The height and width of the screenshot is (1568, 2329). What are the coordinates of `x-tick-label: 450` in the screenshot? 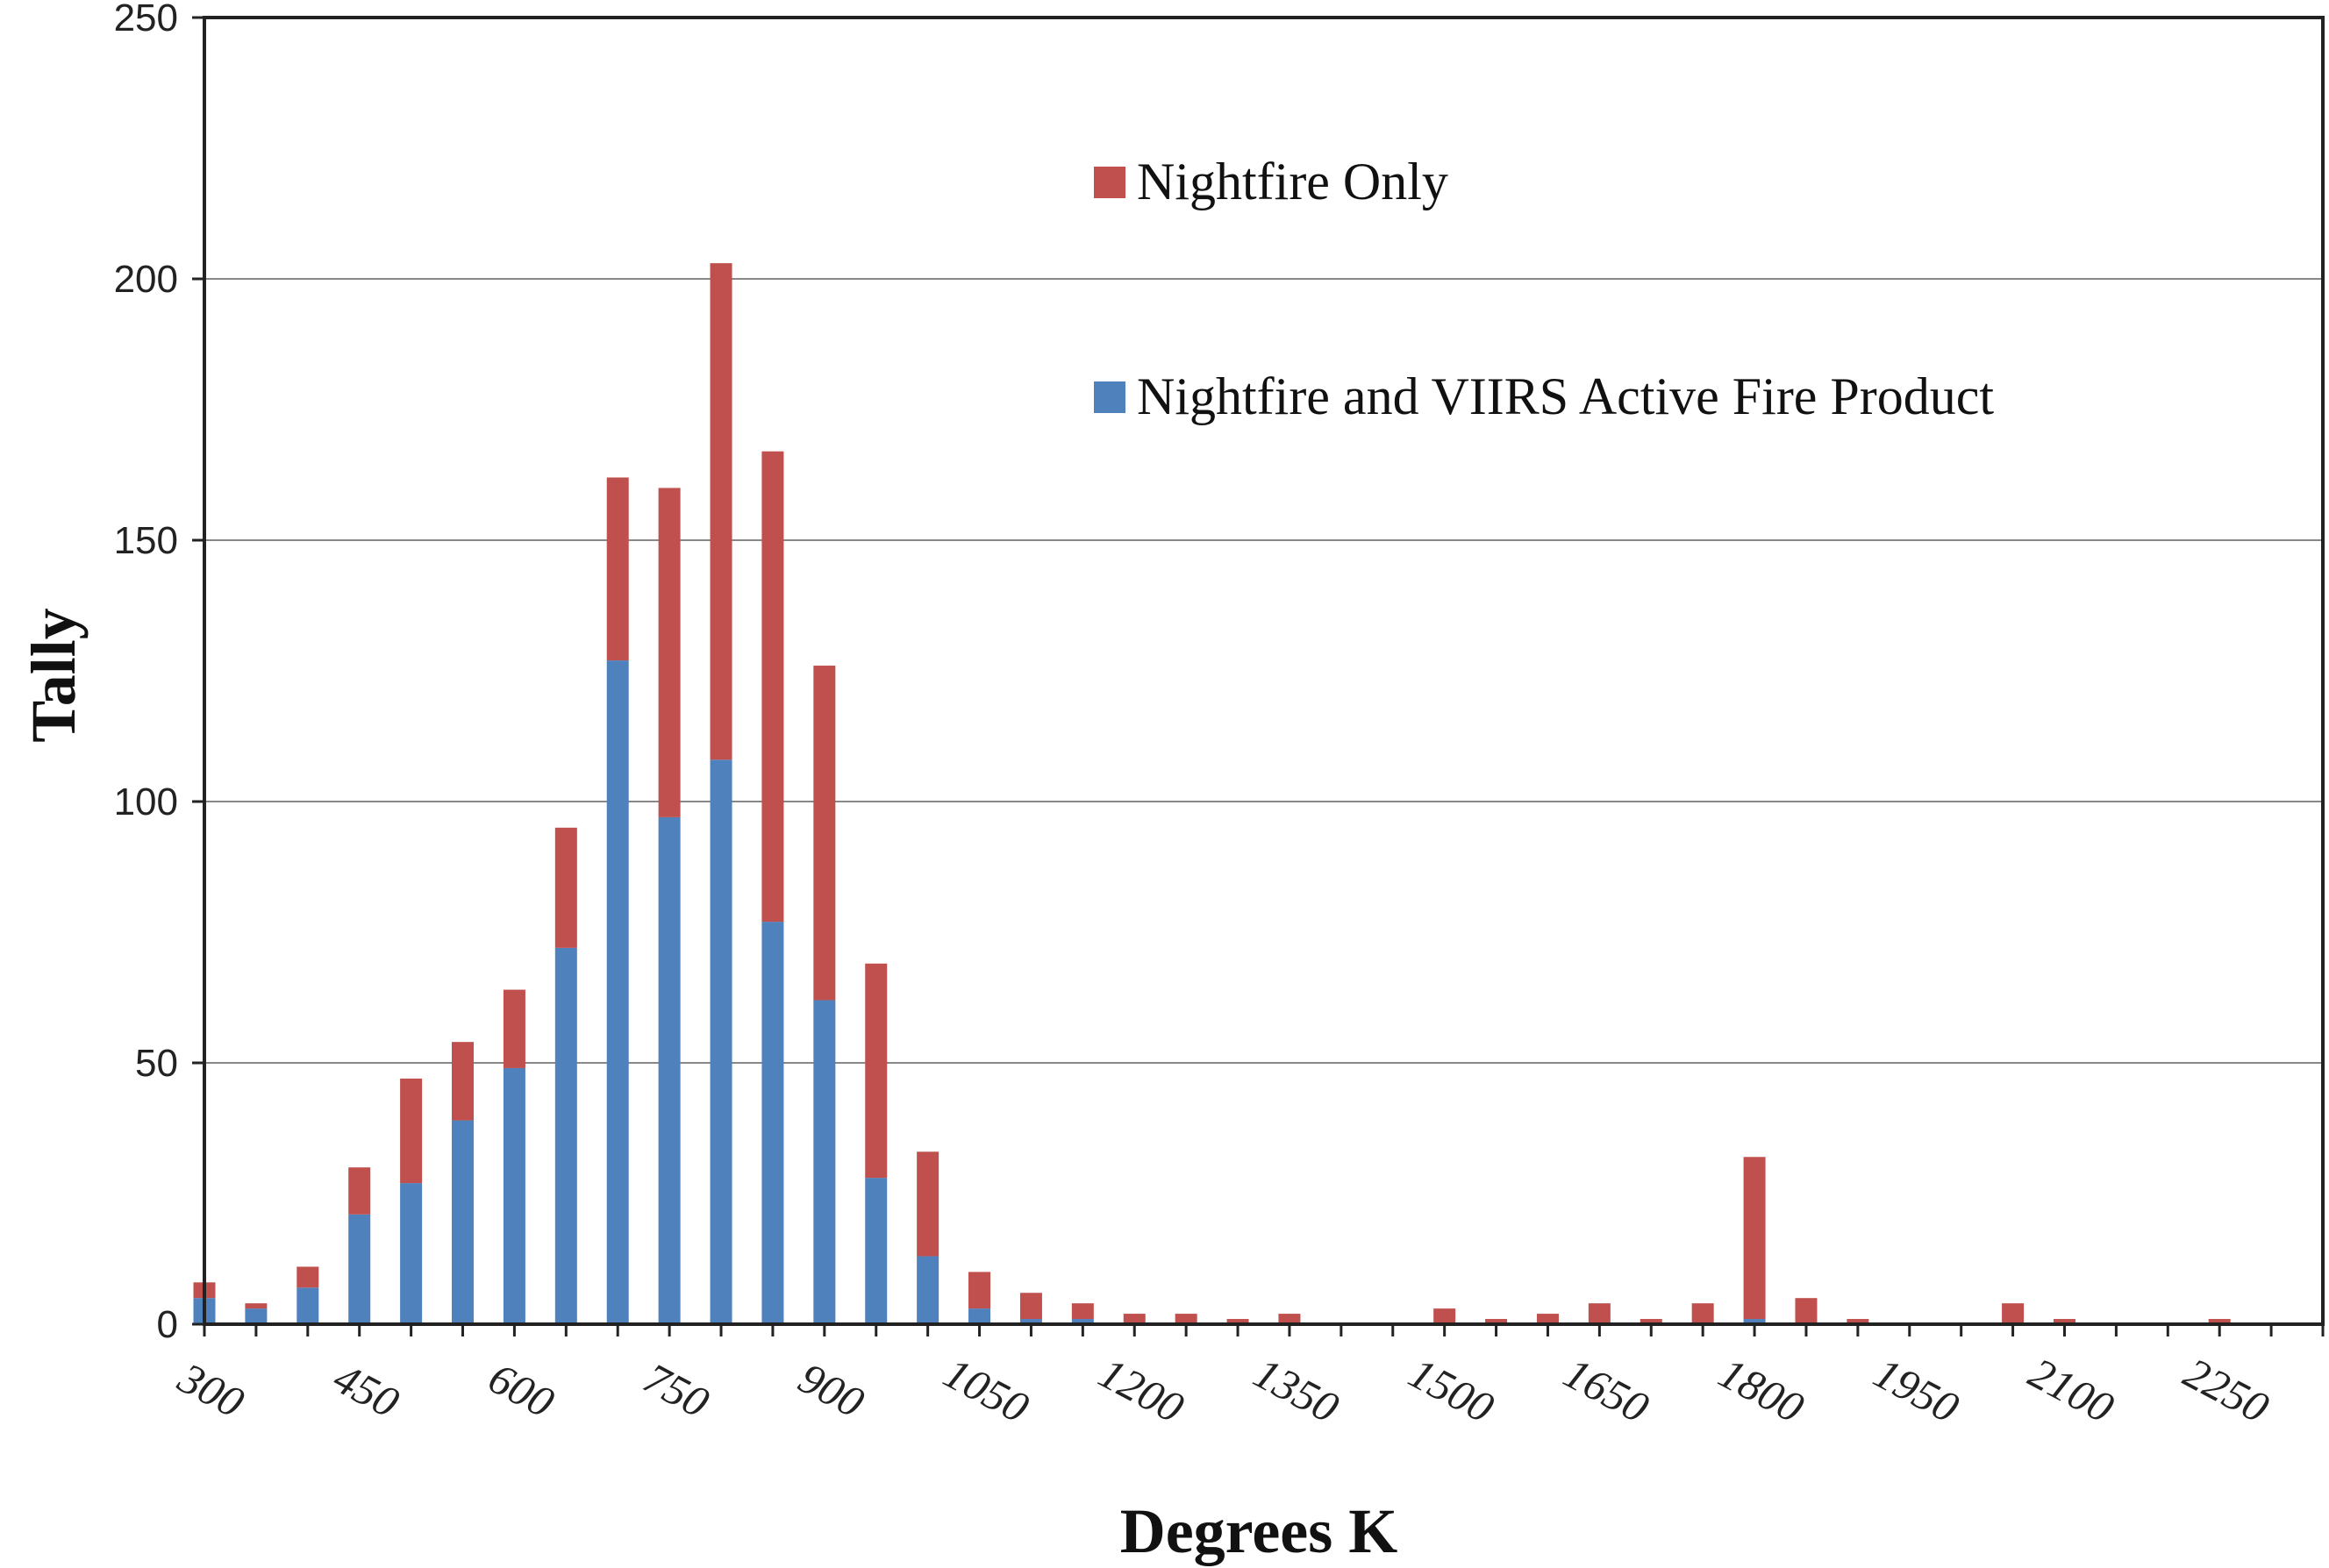 It's located at (366, 1391).